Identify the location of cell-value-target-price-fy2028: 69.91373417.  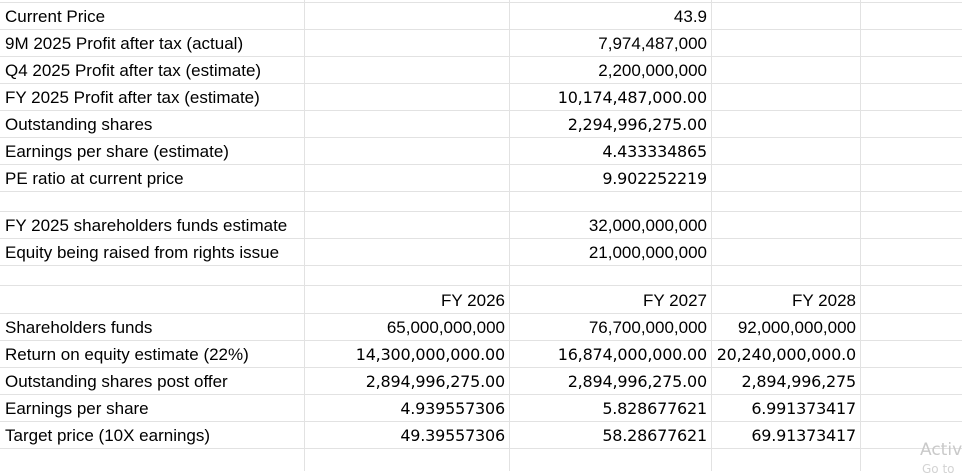
(803, 435).